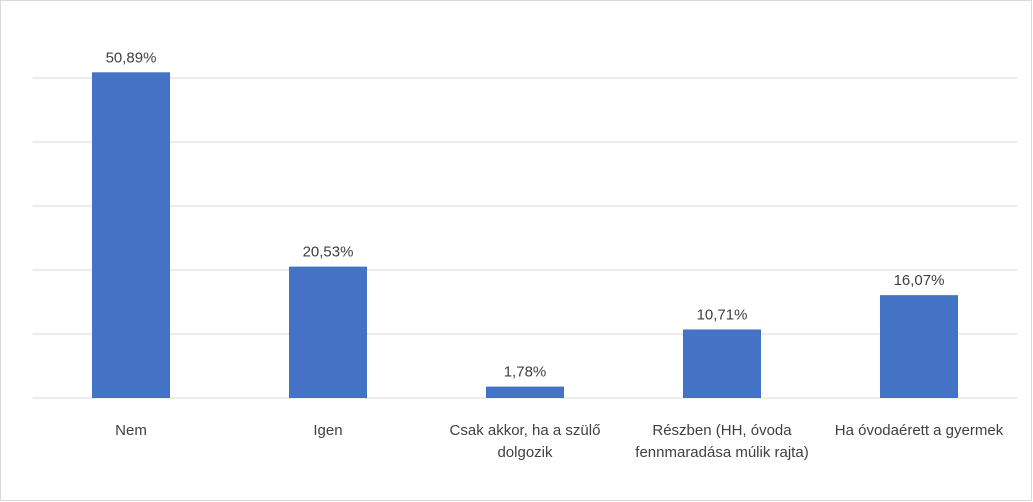 Image resolution: width=1033 pixels, height=502 pixels. Describe the element at coordinates (328, 430) in the screenshot. I see `x-tick-label: Igen` at that location.